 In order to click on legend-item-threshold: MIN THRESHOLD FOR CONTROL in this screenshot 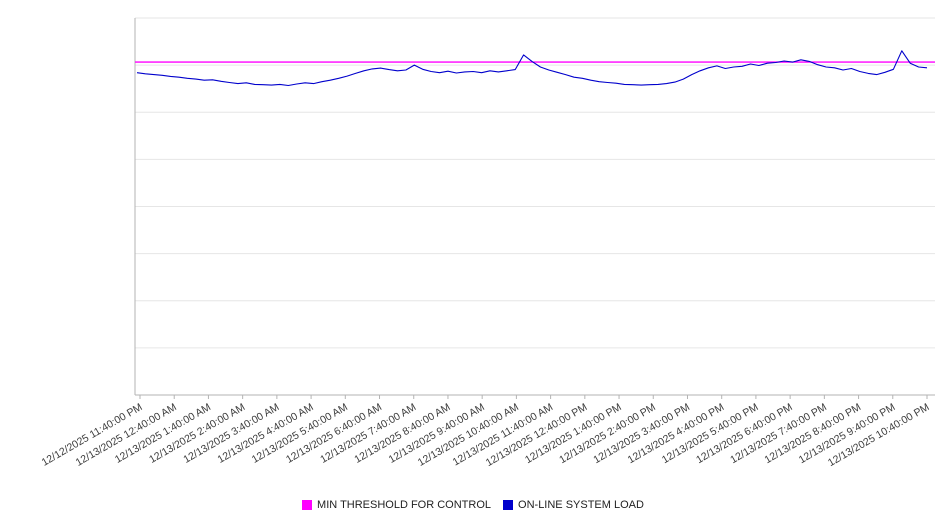, I will do `click(396, 505)`.